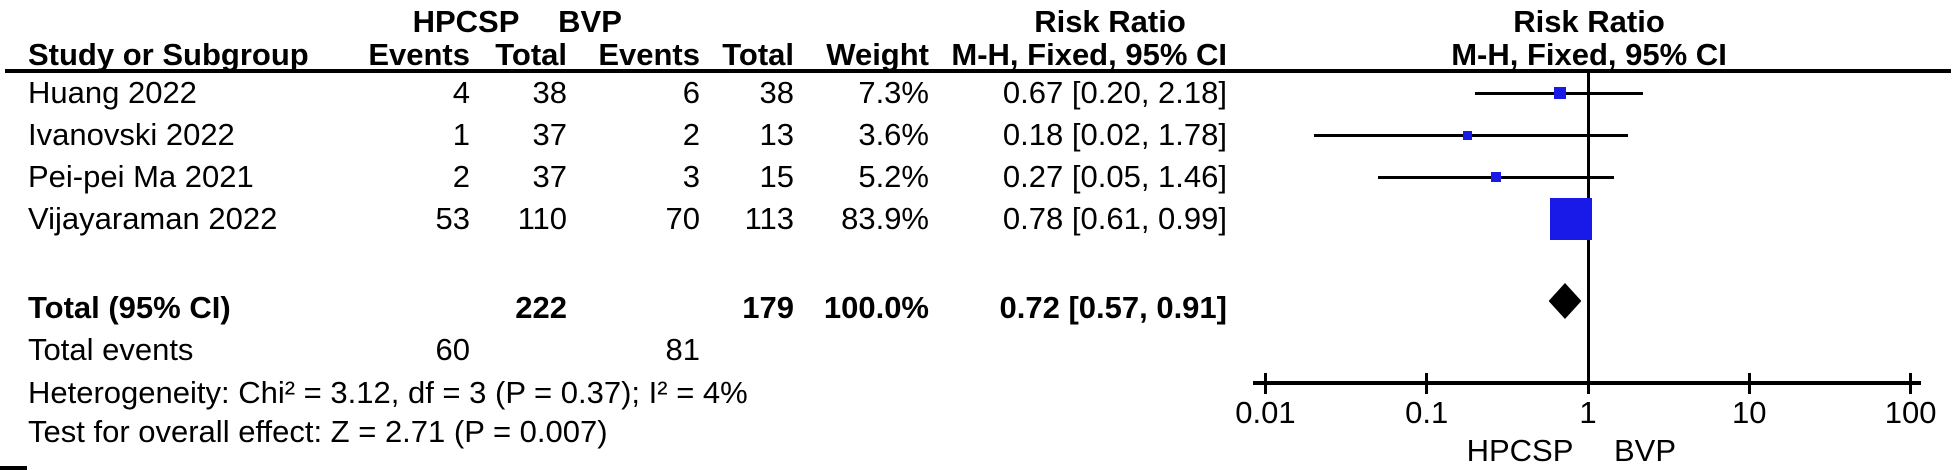  I want to click on x-axis-tick-label: 1, so click(1588, 412).